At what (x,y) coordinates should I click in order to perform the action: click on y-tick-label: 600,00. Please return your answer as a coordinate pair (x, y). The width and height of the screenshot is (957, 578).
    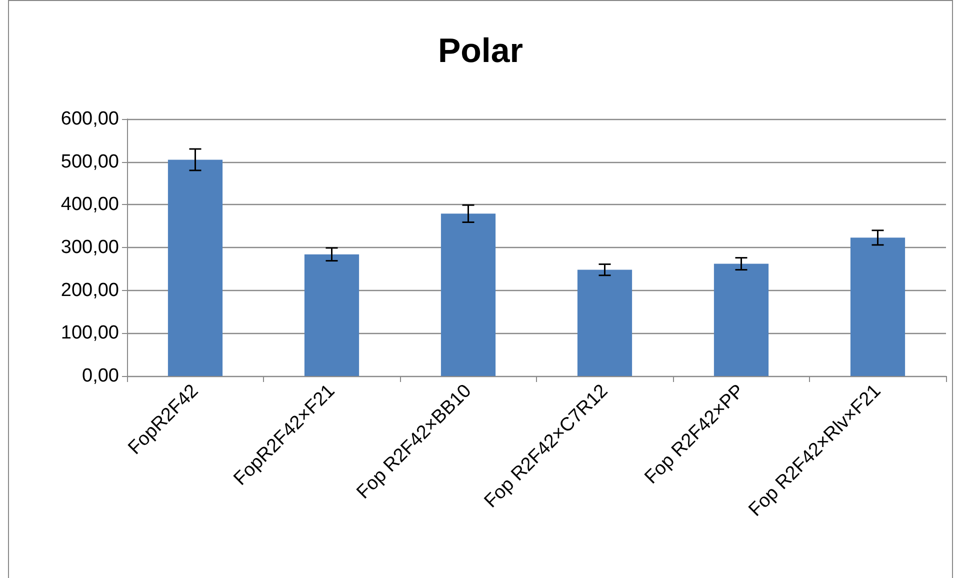
    Looking at the image, I should click on (89, 119).